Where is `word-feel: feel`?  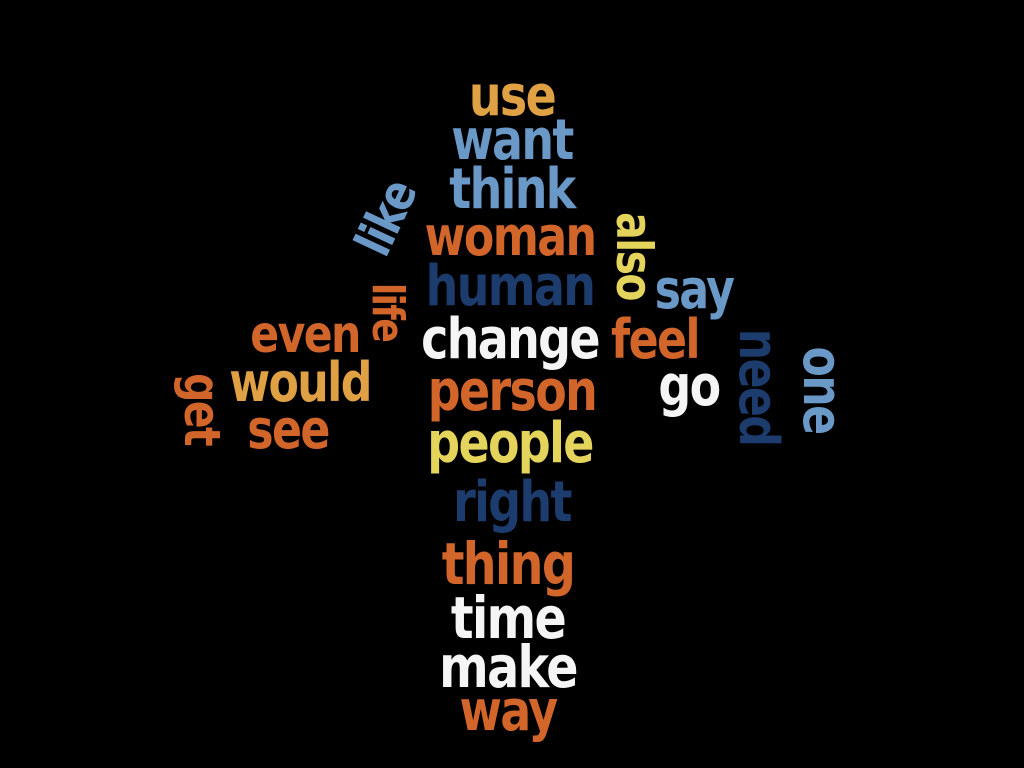
word-feel: feel is located at coordinates (656, 339).